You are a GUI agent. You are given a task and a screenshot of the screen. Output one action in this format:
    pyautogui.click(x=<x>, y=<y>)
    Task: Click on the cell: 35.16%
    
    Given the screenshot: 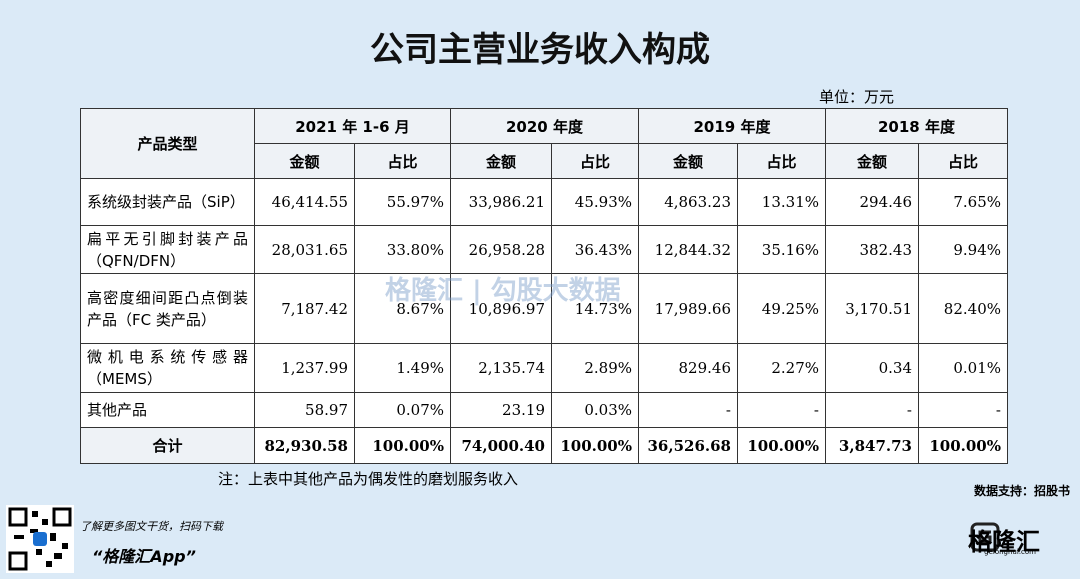 What is the action you would take?
    pyautogui.click(x=781, y=249)
    